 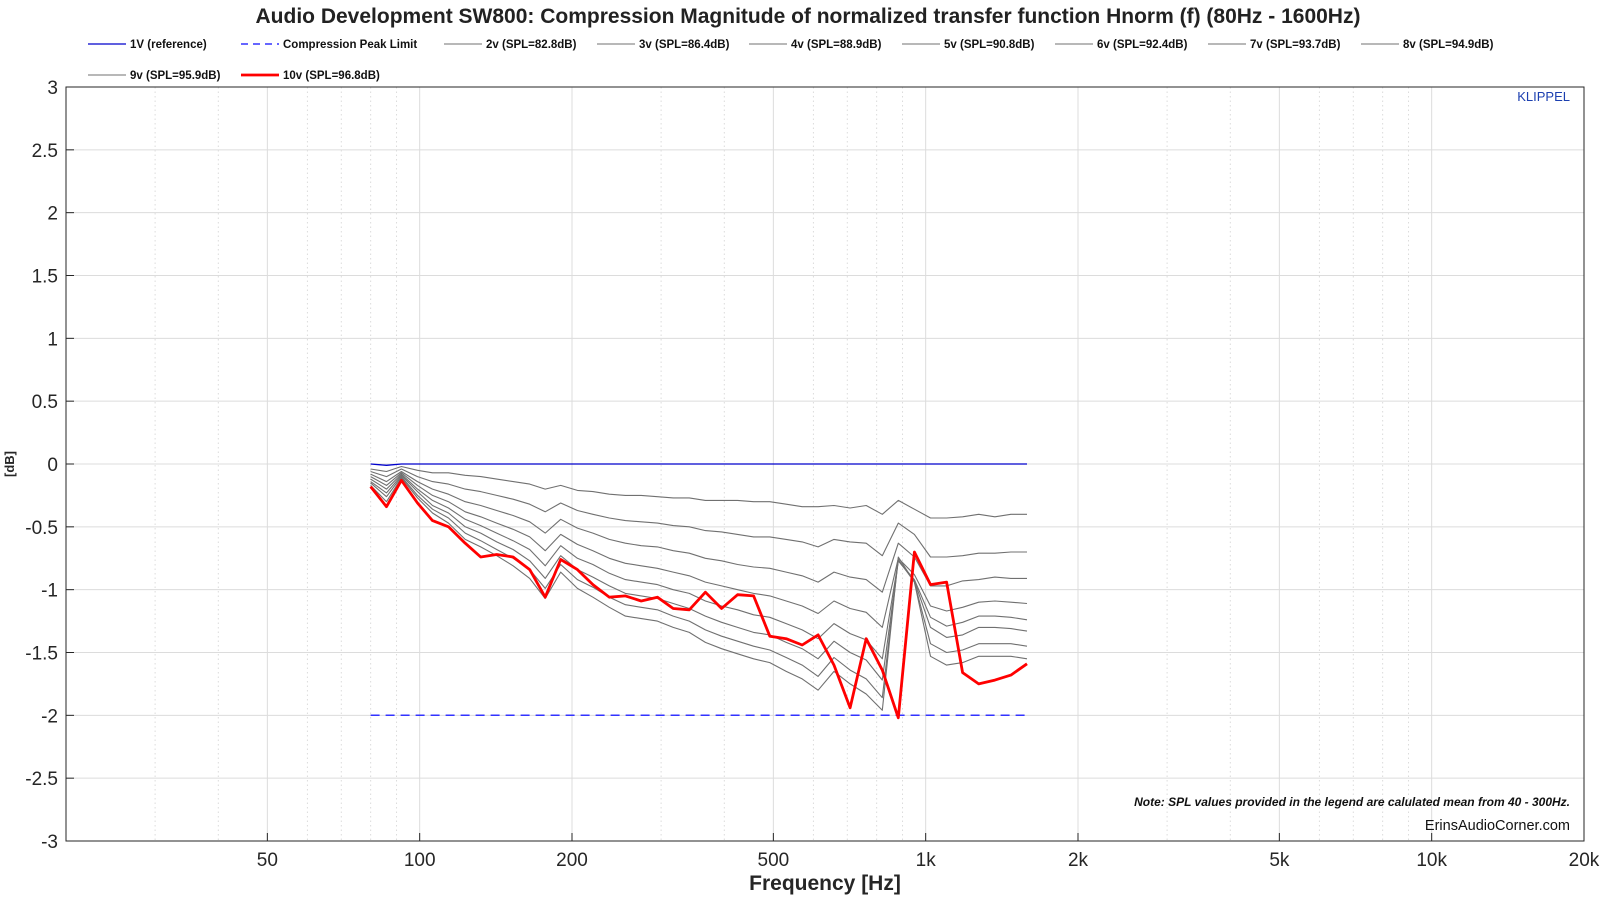 What do you see at coordinates (41, 779) in the screenshot?
I see `y-tick-label: -2.5` at bounding box center [41, 779].